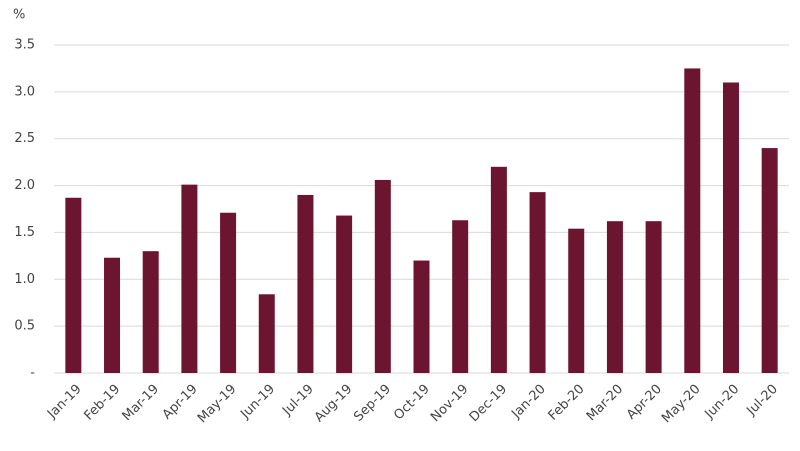 The width and height of the screenshot is (800, 451). I want to click on x-tick-label: Nov-19, so click(449, 403).